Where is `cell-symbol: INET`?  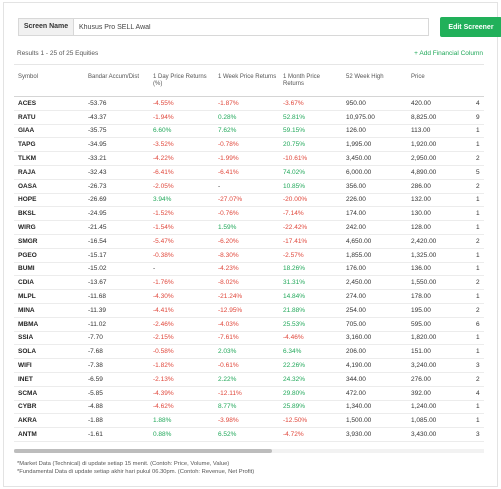
cell-symbol: INET is located at coordinates (49, 379).